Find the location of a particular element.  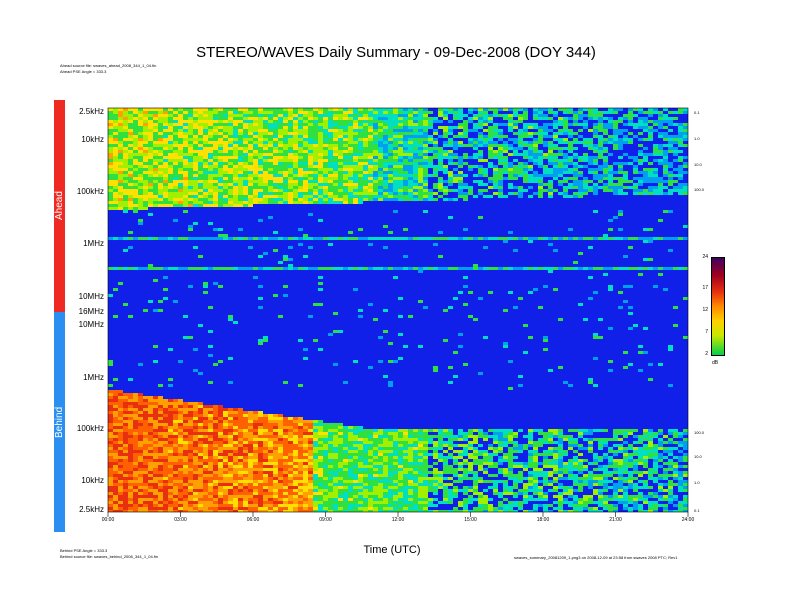

behind-y-tick-label: 10MHz is located at coordinates (91, 324).